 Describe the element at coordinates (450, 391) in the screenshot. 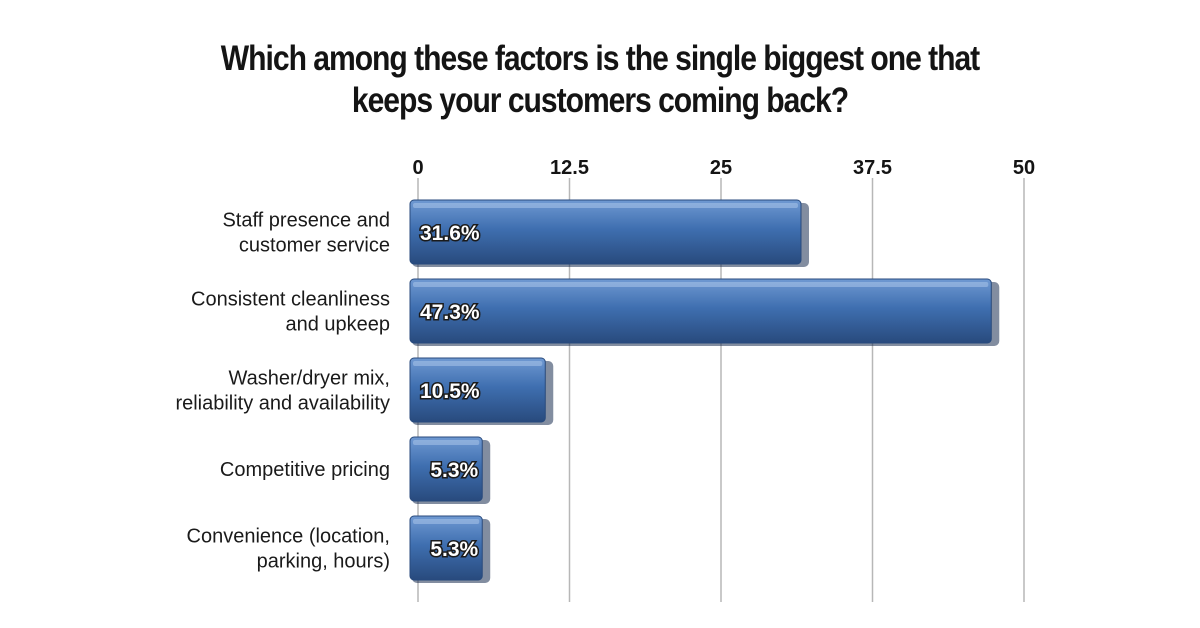

I see `bar-data-label: 10.5%` at that location.